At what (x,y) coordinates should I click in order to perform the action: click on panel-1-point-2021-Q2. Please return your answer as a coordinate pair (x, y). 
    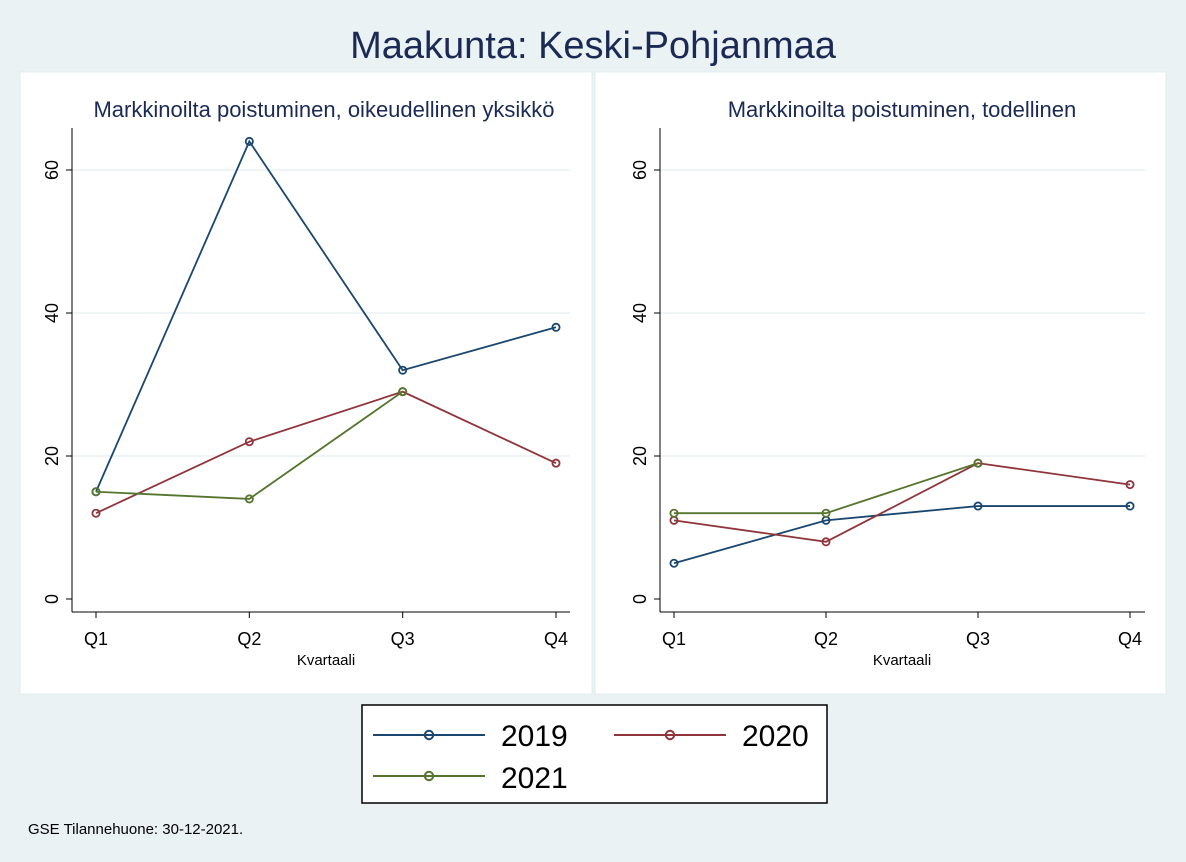
    Looking at the image, I should click on (249, 499).